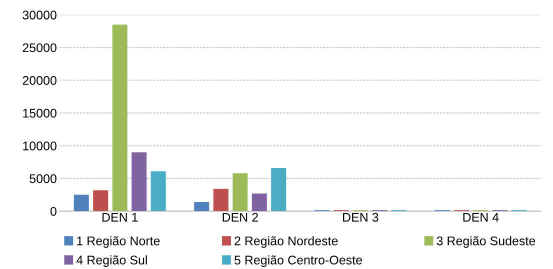 Image resolution: width=553 pixels, height=269 pixels. Describe the element at coordinates (120, 217) in the screenshot. I see `x-tick-label: DEN 1` at that location.